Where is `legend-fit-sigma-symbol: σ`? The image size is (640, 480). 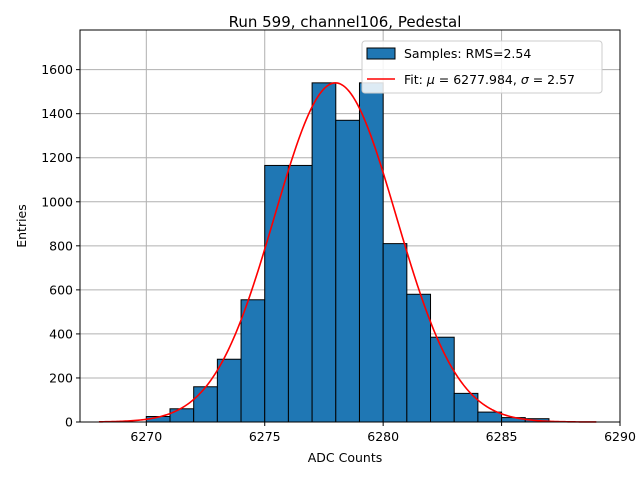
legend-fit-sigma-symbol: σ is located at coordinates (525, 79).